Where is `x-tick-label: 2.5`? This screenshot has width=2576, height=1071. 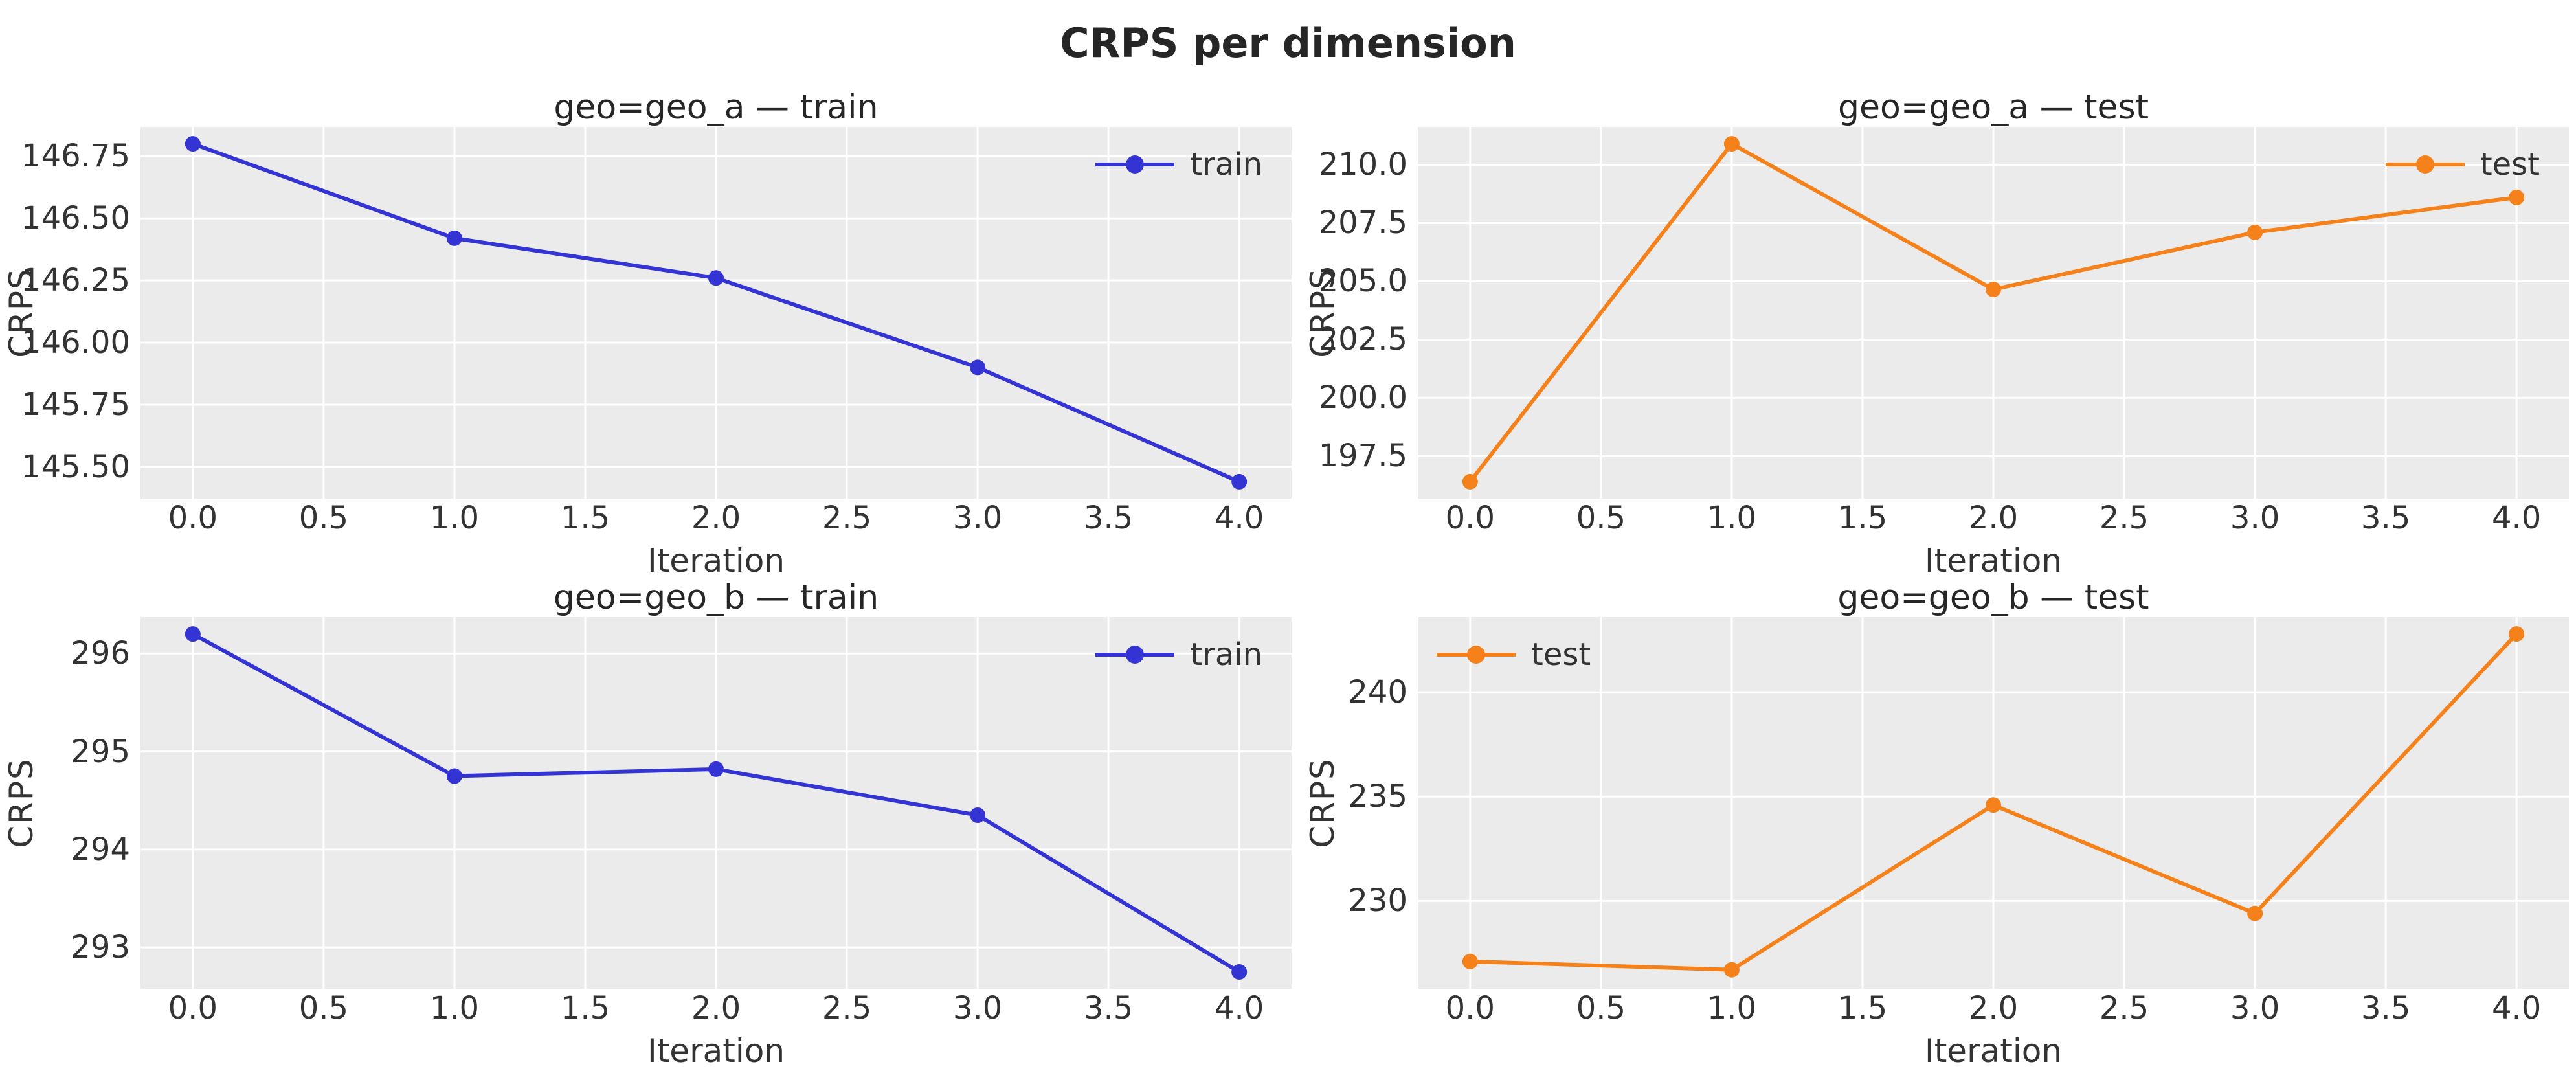 x-tick-label: 2.5 is located at coordinates (2124, 1008).